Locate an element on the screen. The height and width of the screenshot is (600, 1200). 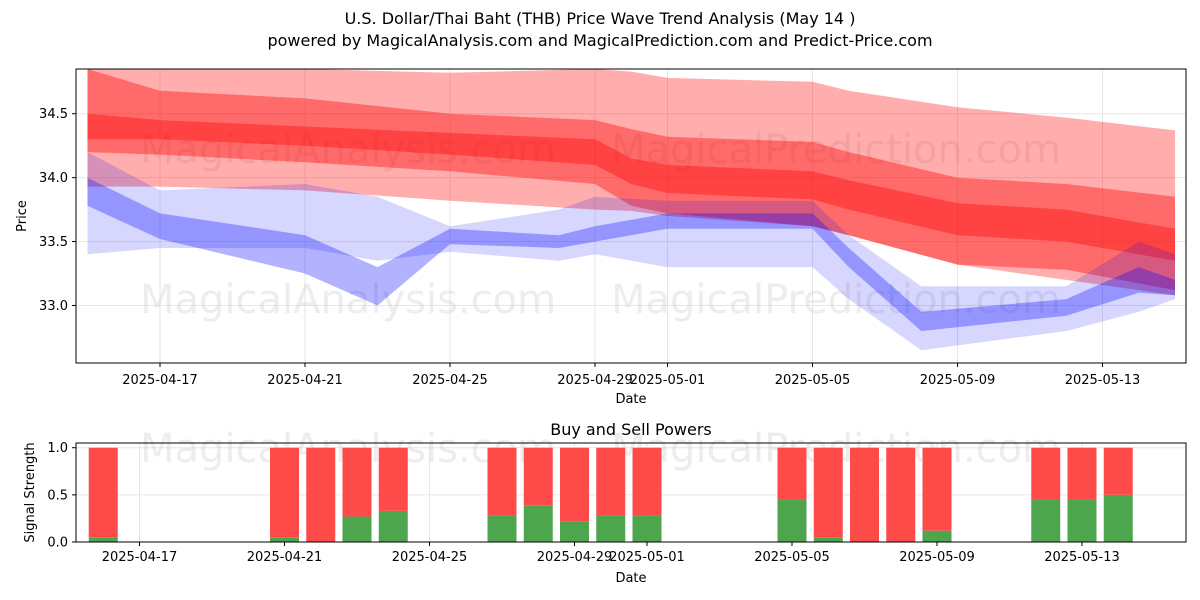
y-tick-label: 33.0 is located at coordinates (53, 306).